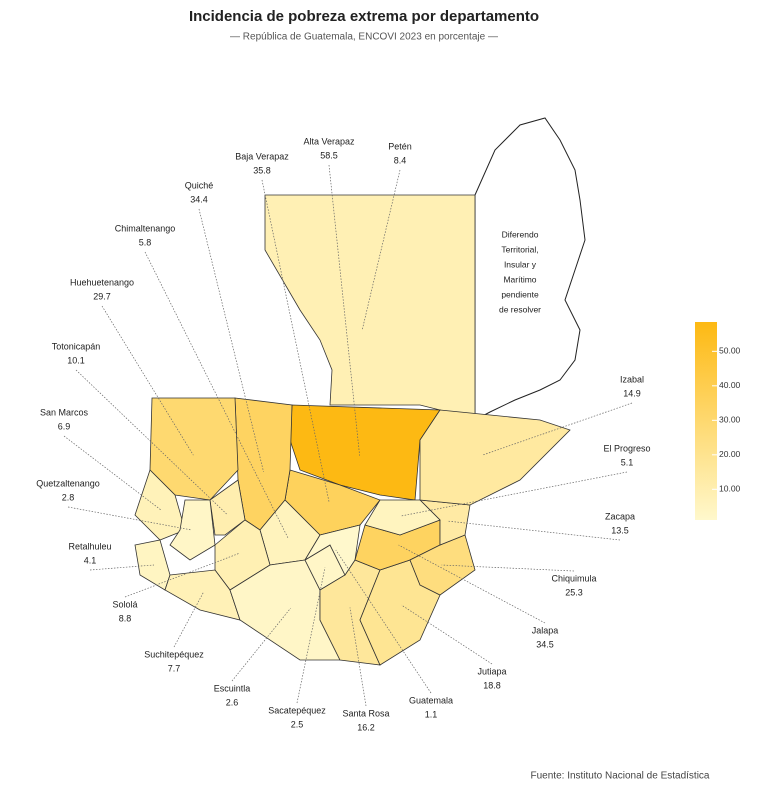  Describe the element at coordinates (620, 516) in the screenshot. I see `department-name: Zacapa` at that location.